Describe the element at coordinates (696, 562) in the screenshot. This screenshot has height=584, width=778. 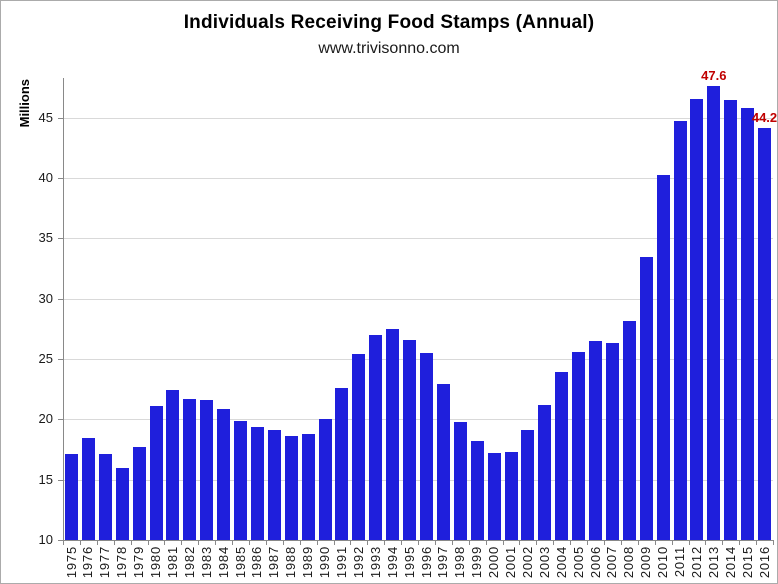
I see `x-axis-label-2012: 2012` at that location.